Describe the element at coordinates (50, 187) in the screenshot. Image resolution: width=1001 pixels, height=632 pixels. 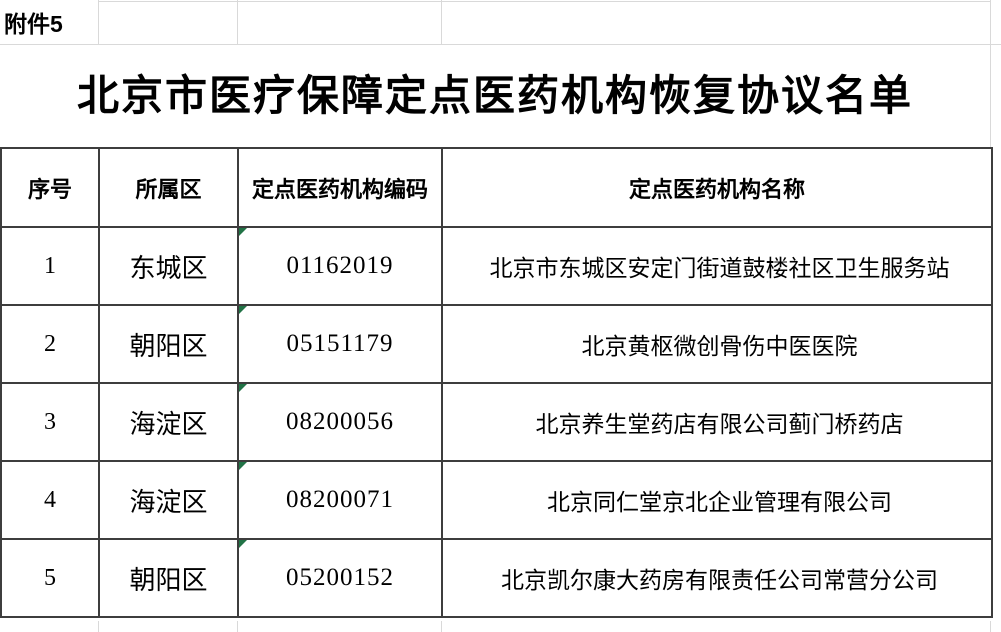
I see `header-serial-number: 序号` at that location.